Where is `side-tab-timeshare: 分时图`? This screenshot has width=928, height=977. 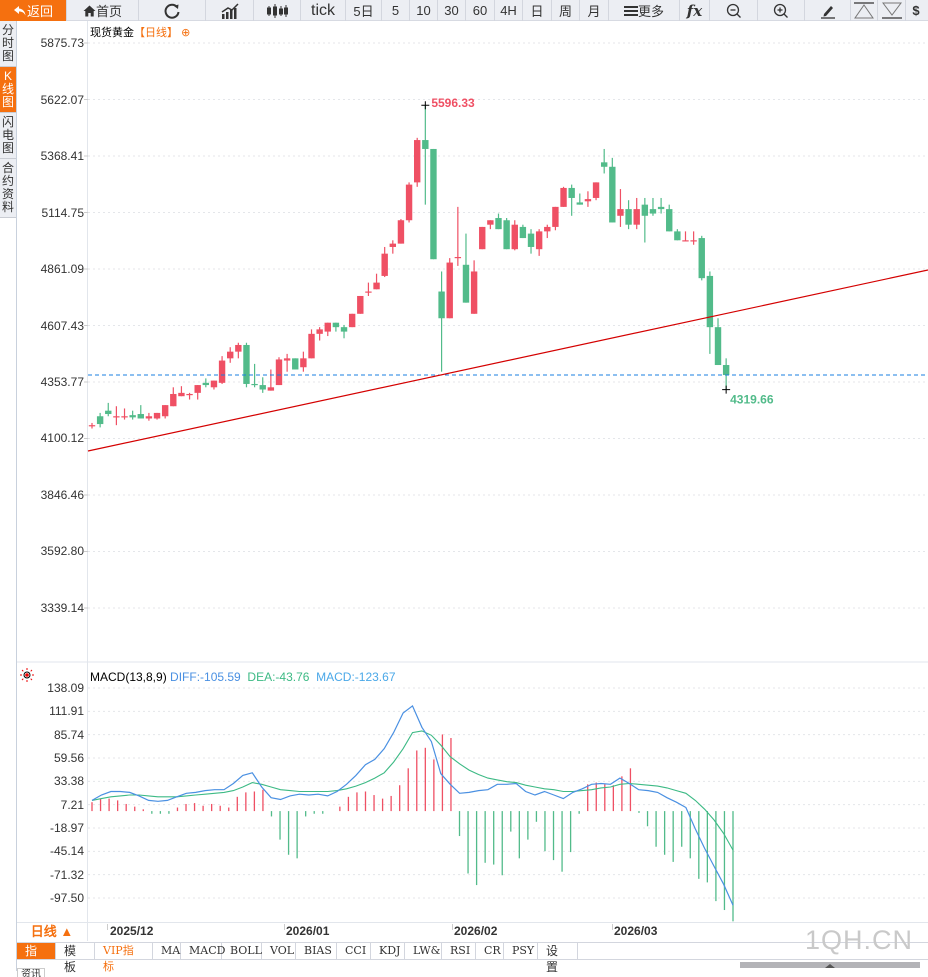 side-tab-timeshare: 分时图 is located at coordinates (8, 44).